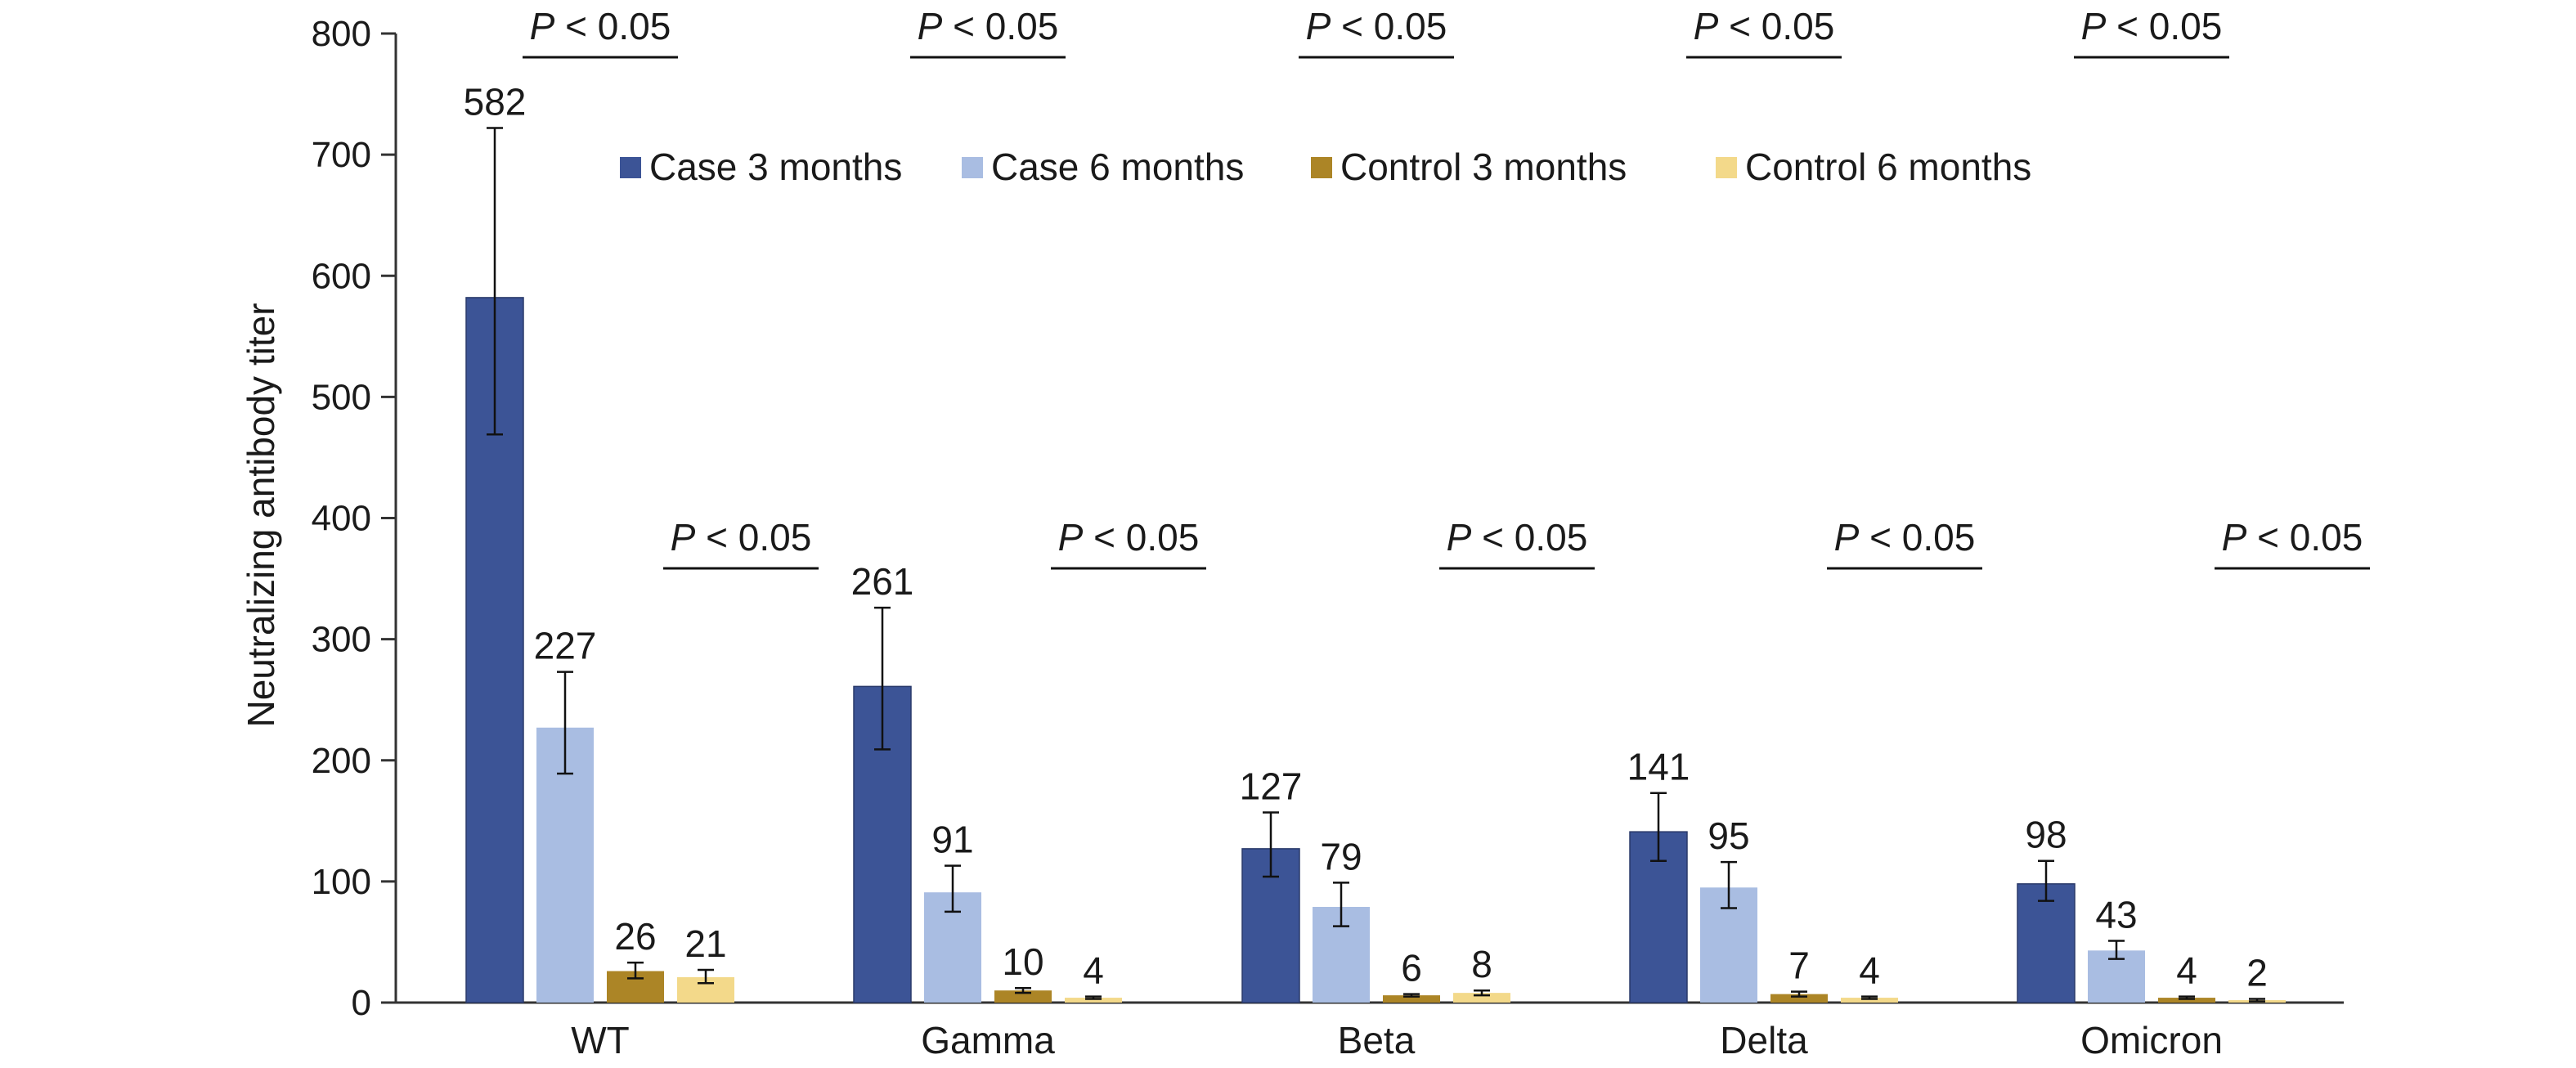  I want to click on x-category-label: Omicron, so click(2151, 1040).